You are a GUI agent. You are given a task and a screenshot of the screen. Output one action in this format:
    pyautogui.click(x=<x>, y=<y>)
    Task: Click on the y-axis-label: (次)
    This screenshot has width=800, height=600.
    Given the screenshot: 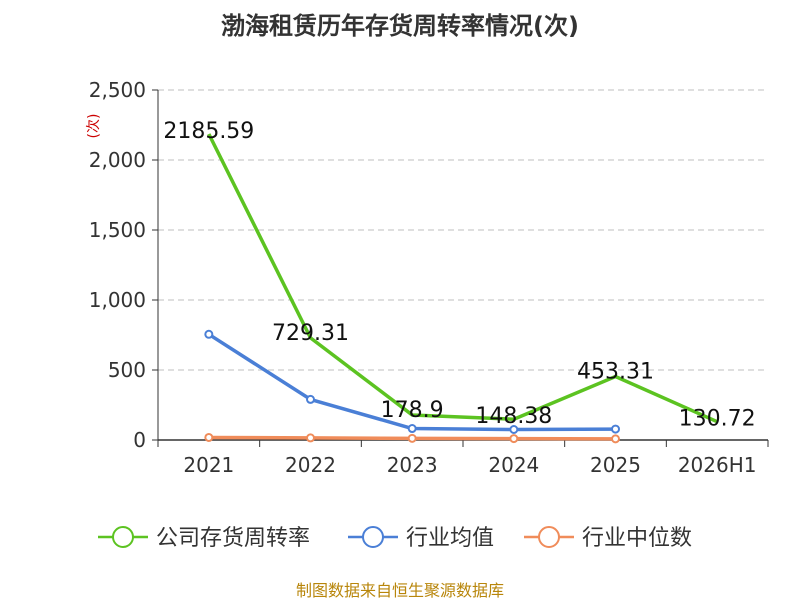 What is the action you would take?
    pyautogui.click(x=94, y=126)
    